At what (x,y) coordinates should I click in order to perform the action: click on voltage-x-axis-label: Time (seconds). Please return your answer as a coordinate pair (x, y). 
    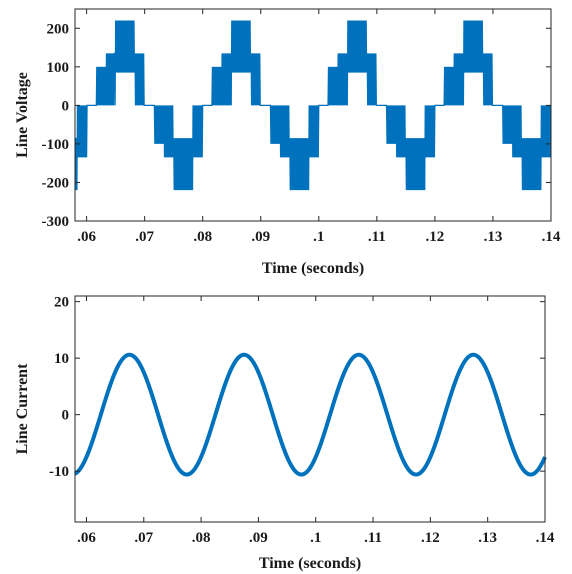
    Looking at the image, I should click on (313, 268).